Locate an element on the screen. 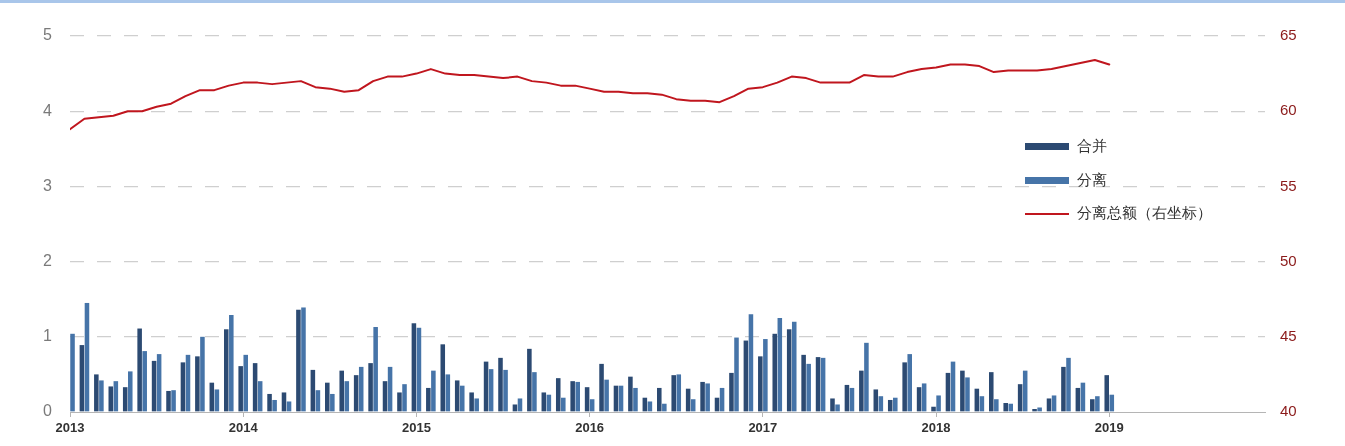 The image size is (1345, 446). x-tick-label: 2016 is located at coordinates (590, 428).